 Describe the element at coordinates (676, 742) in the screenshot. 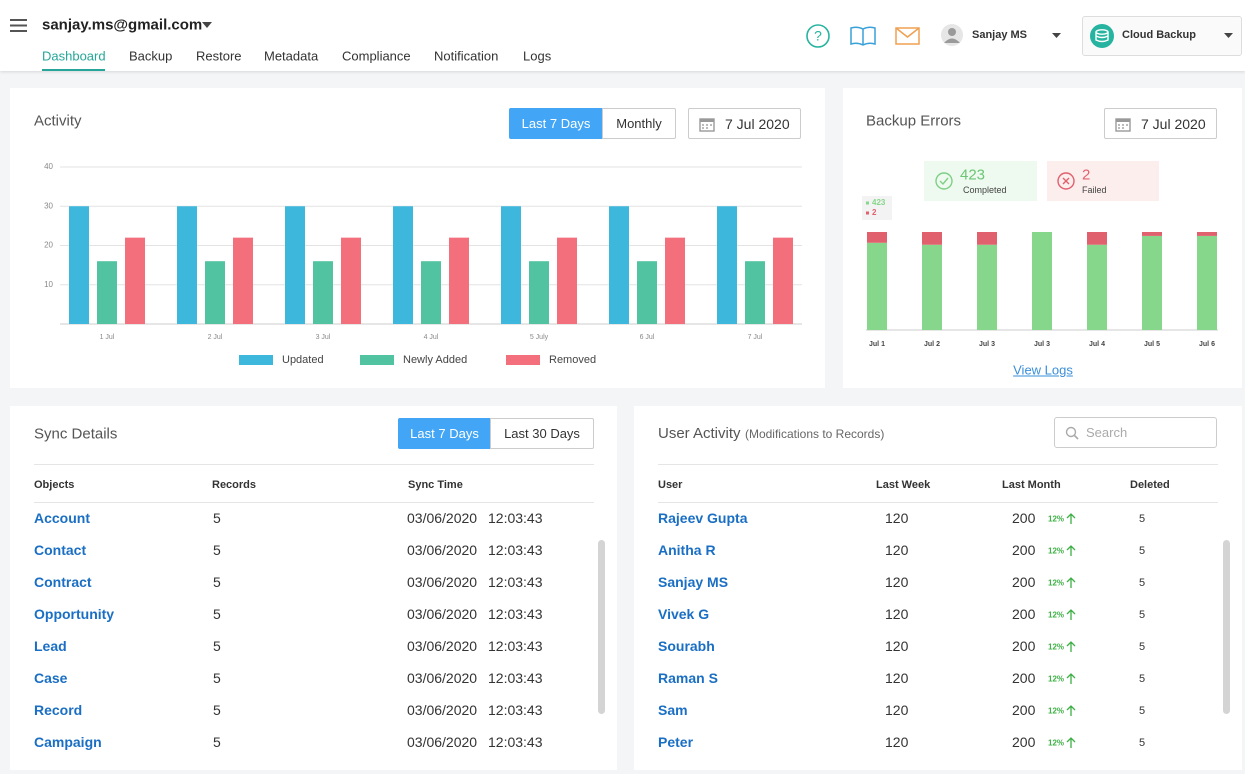

I see `user-link: Peter` at that location.